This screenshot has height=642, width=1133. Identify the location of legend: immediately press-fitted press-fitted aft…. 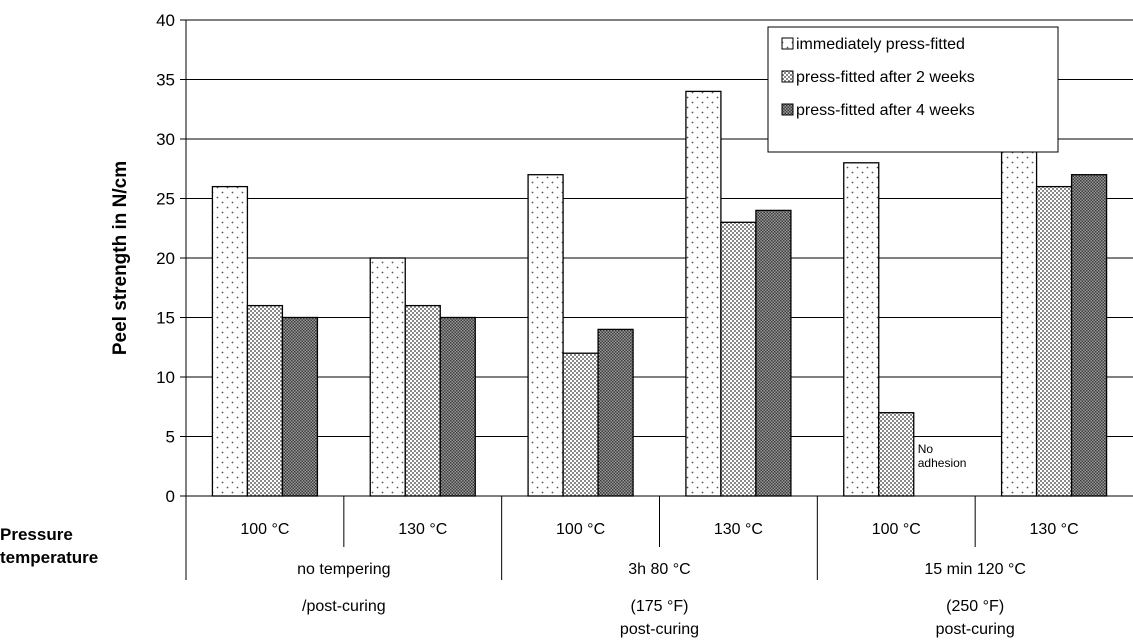
(913, 89).